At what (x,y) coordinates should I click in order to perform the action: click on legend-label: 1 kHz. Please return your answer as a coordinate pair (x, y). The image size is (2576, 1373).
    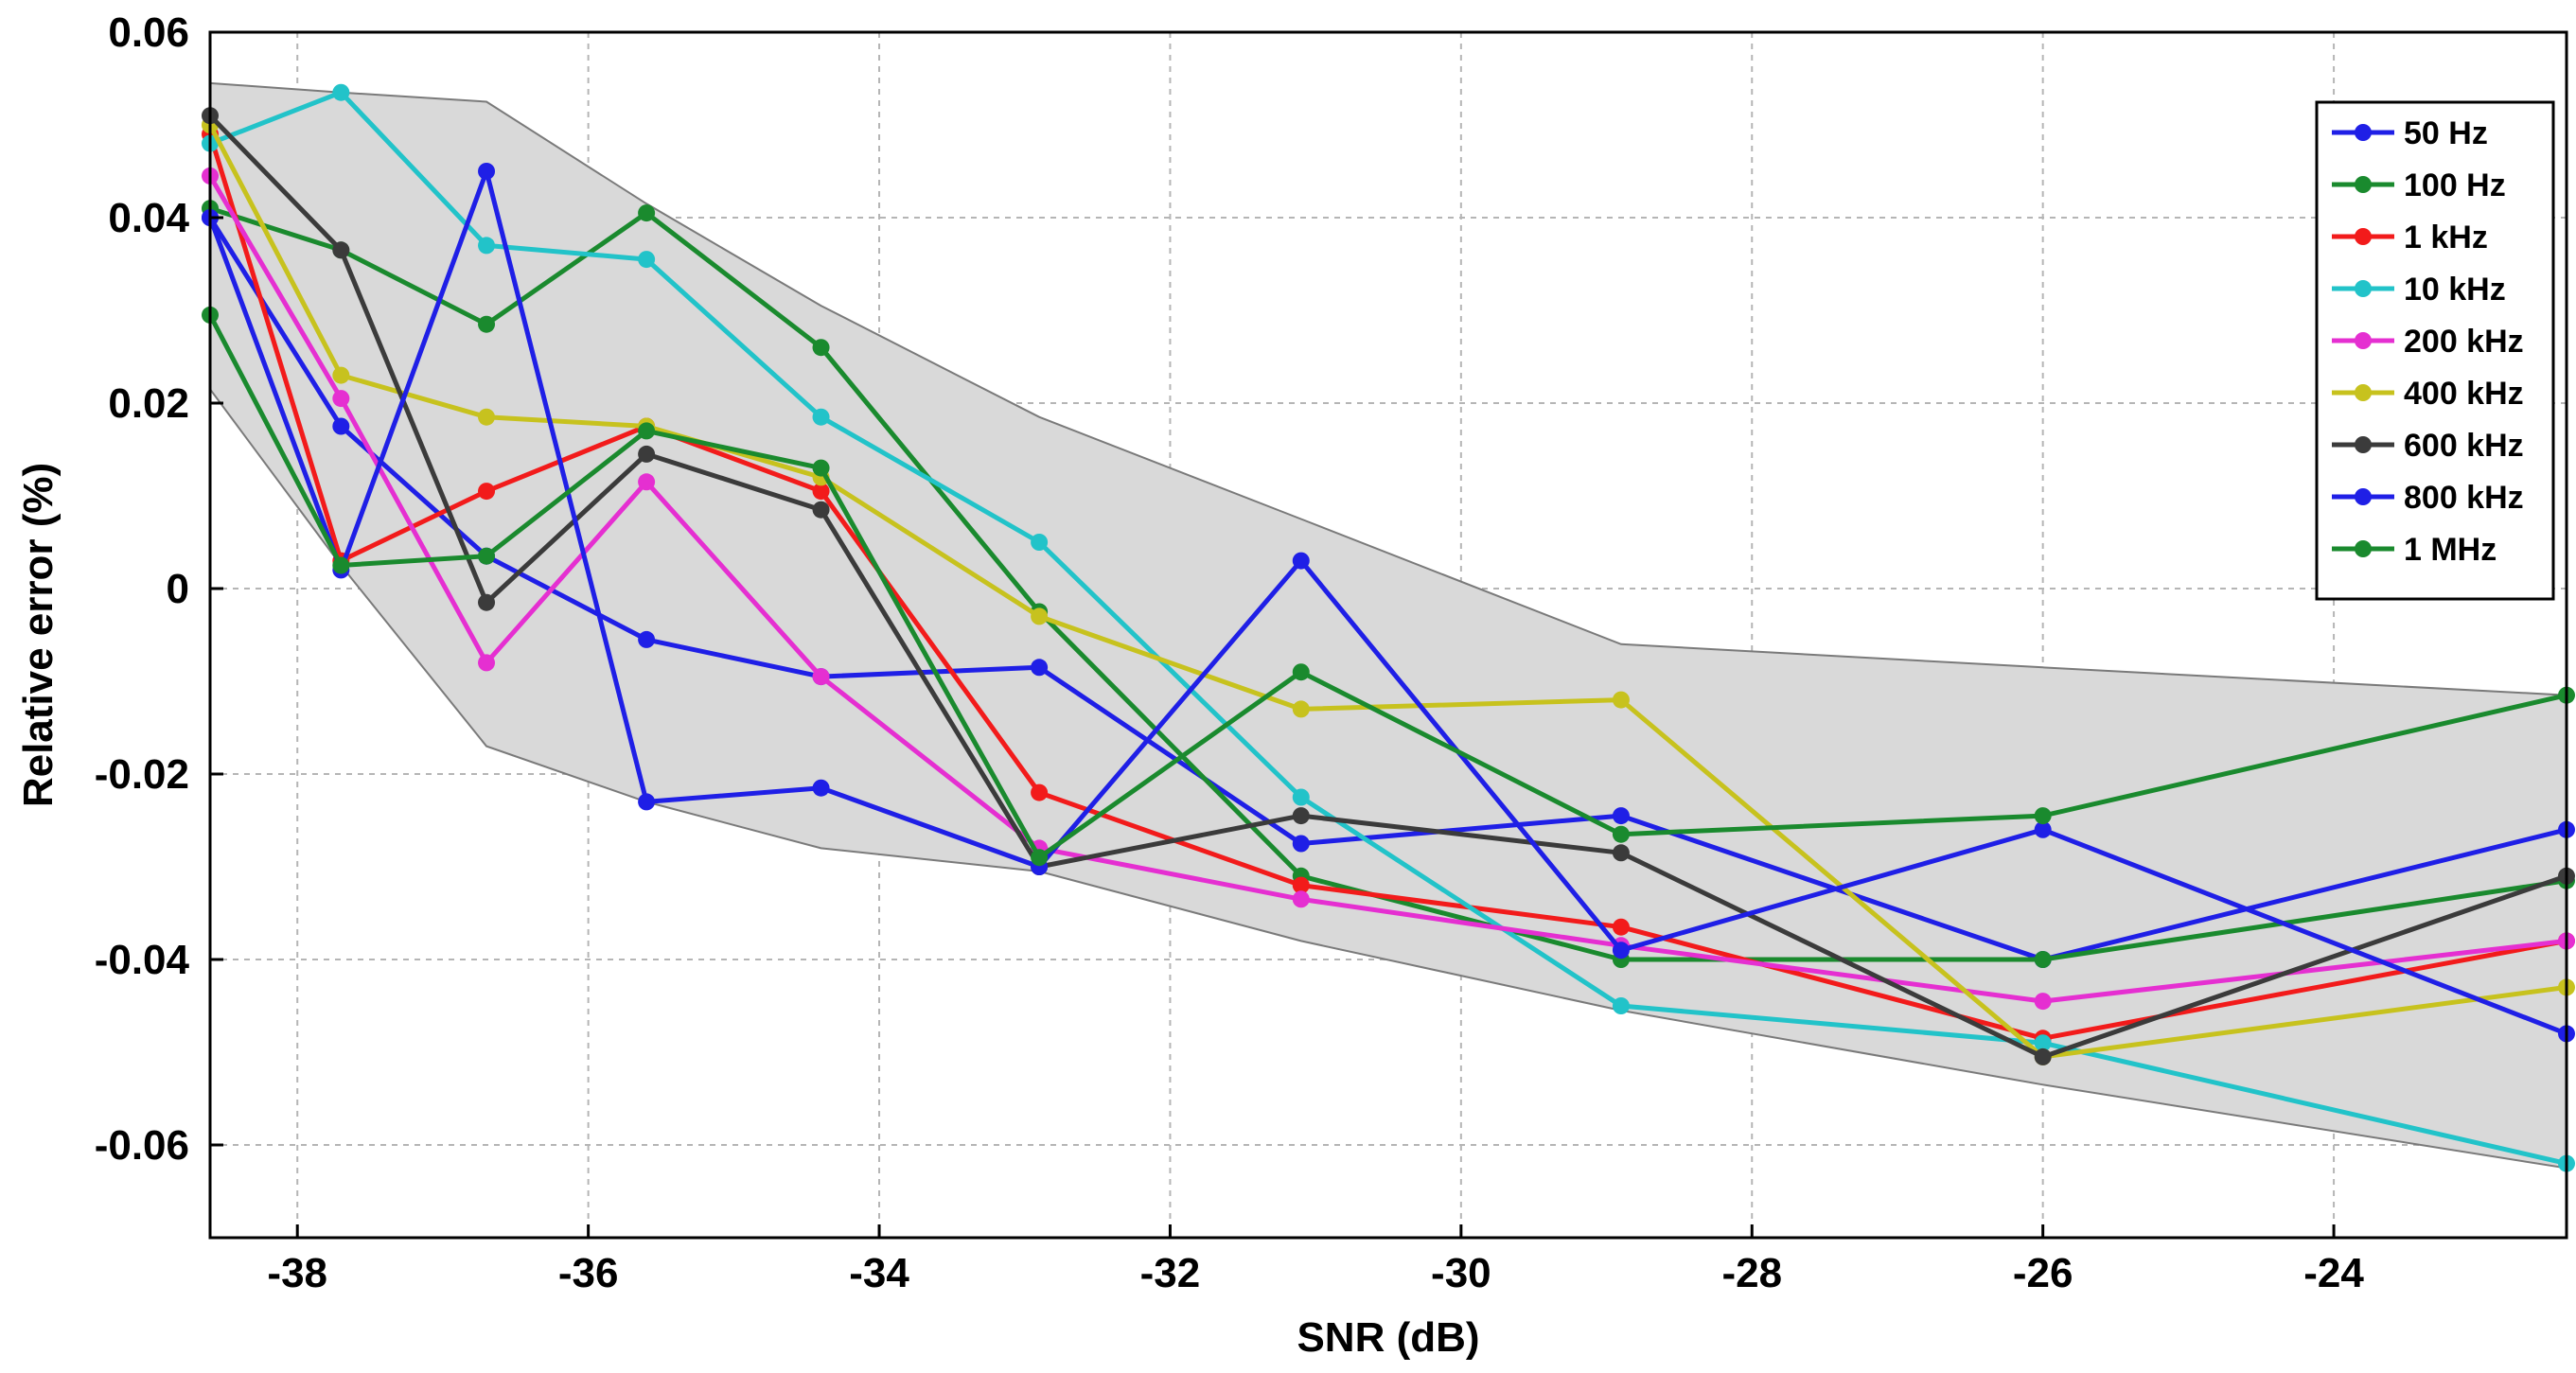
    Looking at the image, I should click on (2446, 237).